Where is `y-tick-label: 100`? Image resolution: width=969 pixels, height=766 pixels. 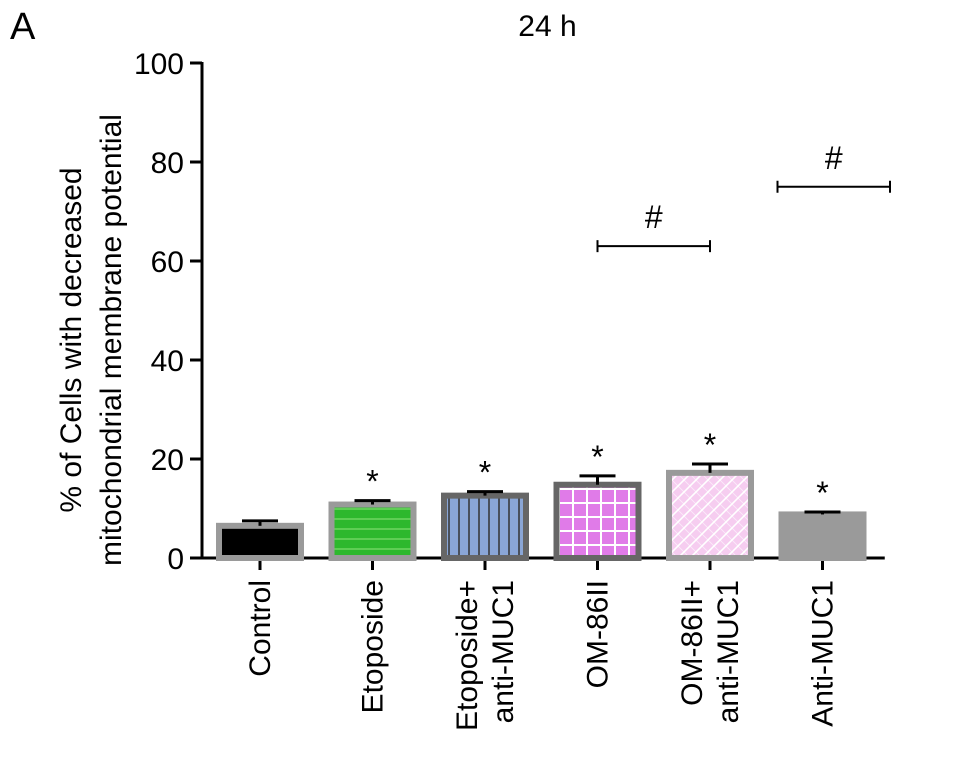
y-tick-label: 100 is located at coordinates (159, 64).